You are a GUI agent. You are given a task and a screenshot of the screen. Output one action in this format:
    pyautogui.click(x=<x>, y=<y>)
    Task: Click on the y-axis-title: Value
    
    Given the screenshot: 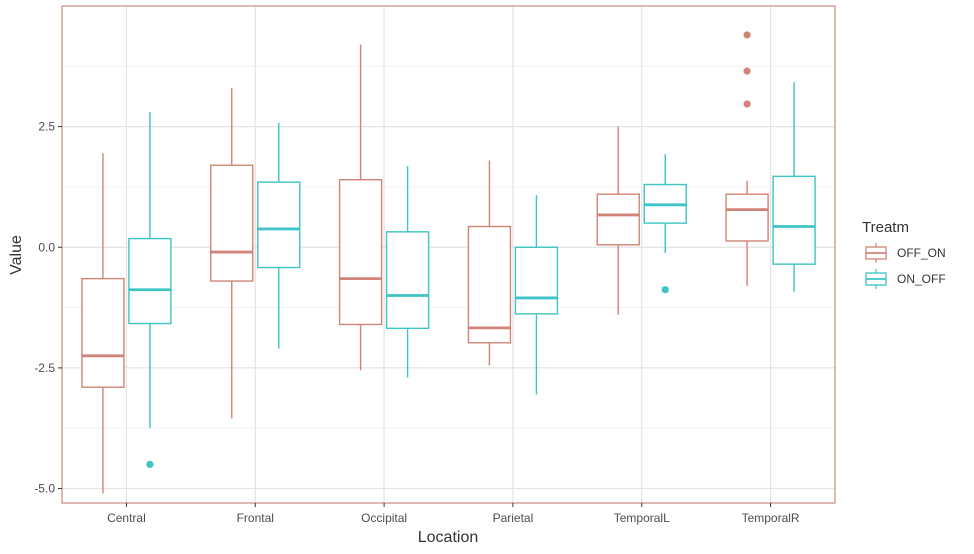 What is the action you would take?
    pyautogui.click(x=16, y=255)
    